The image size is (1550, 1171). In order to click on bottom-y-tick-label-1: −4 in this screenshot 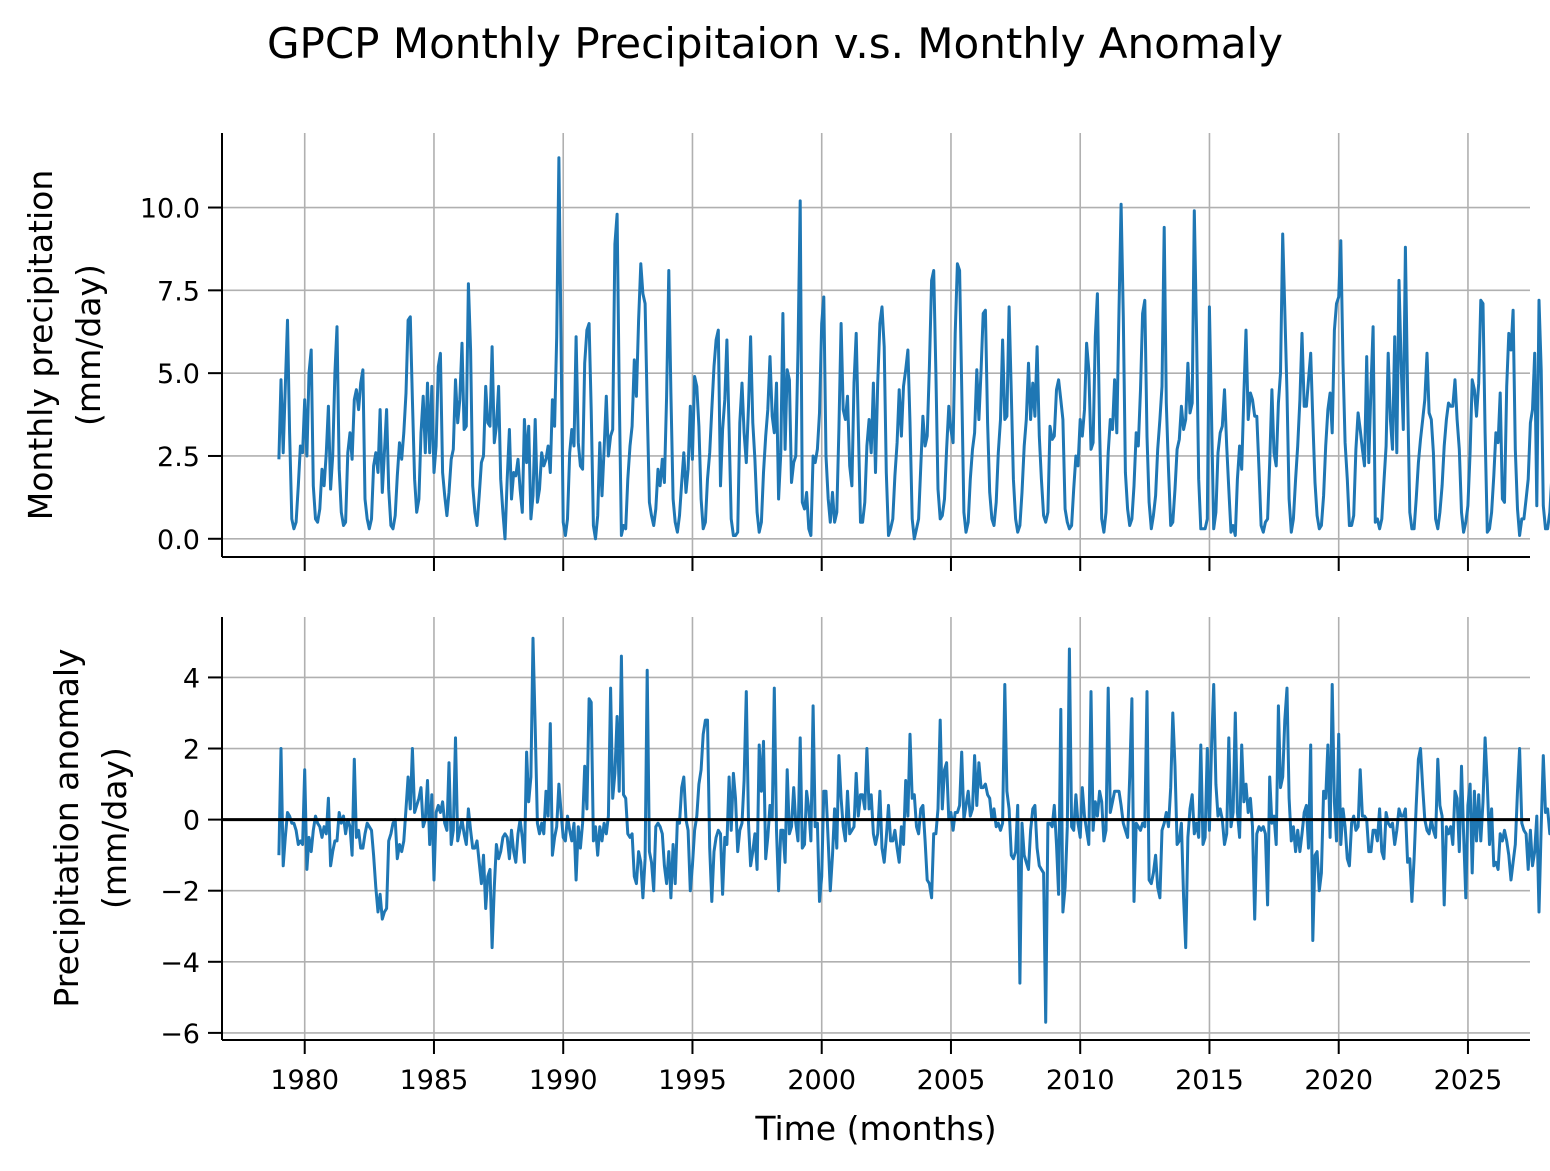, I will do `click(180, 963)`.